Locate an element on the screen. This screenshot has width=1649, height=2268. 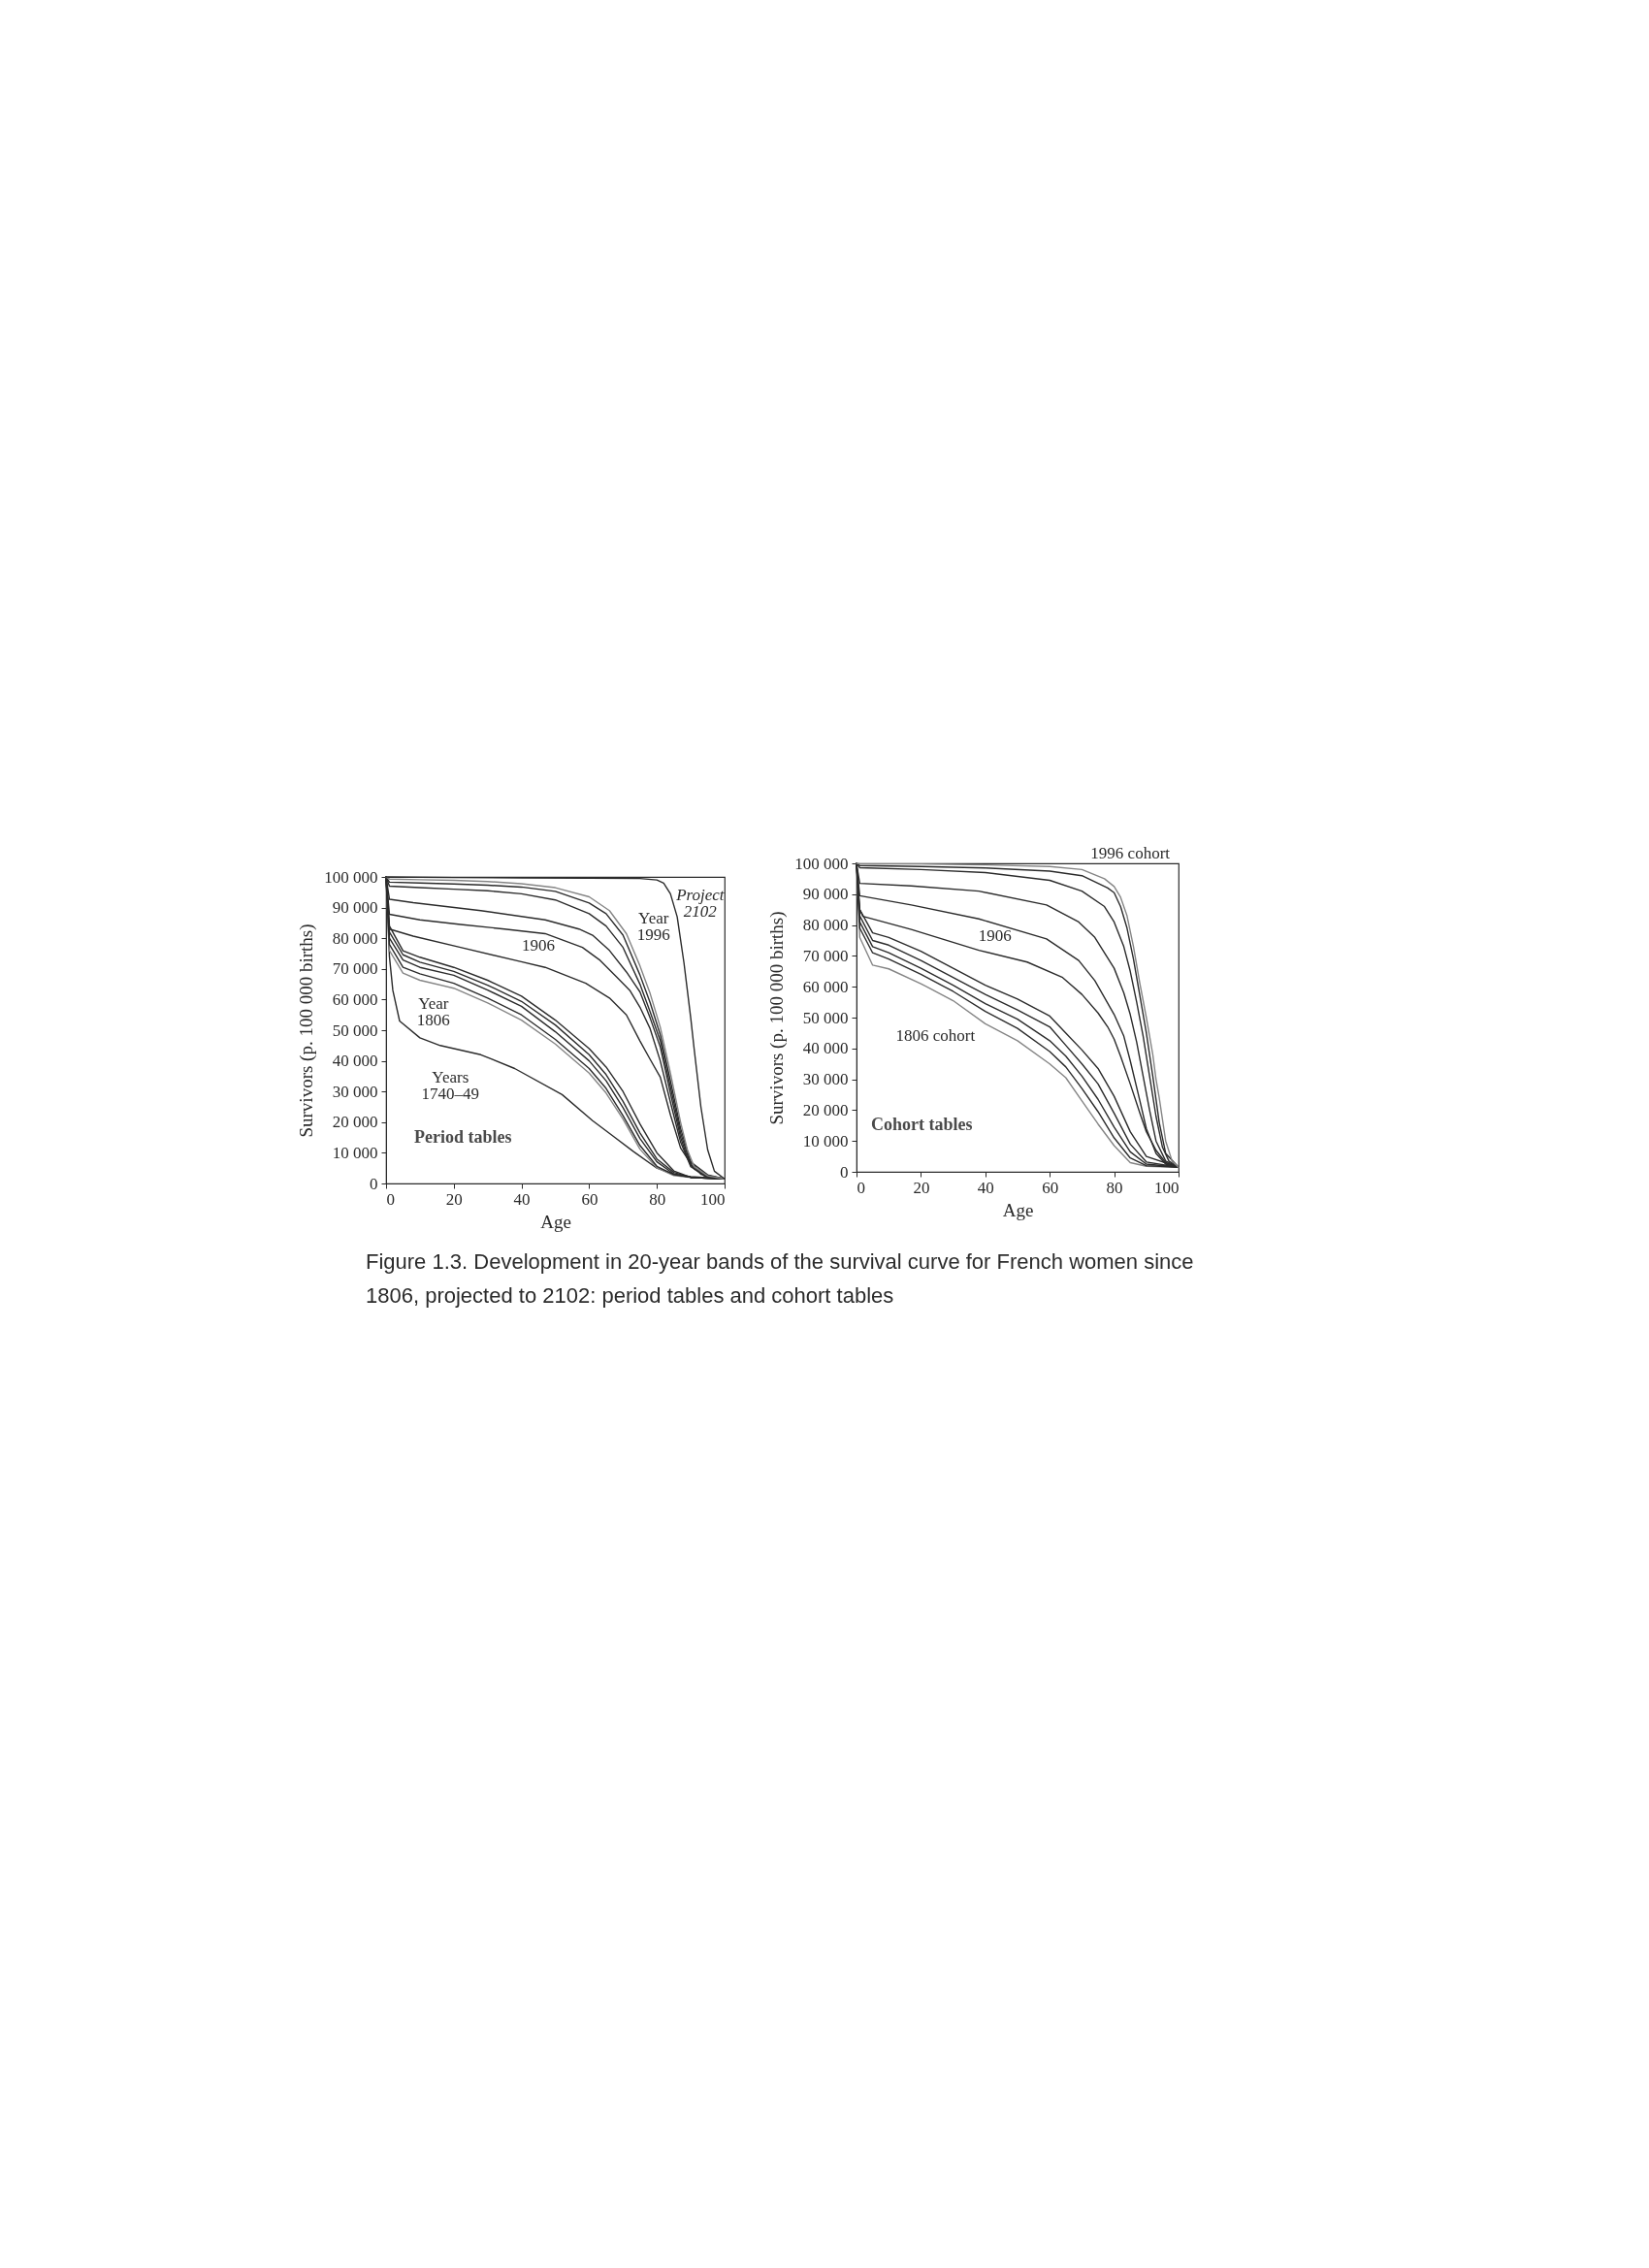
y-tick-label: 0 is located at coordinates (844, 1172).